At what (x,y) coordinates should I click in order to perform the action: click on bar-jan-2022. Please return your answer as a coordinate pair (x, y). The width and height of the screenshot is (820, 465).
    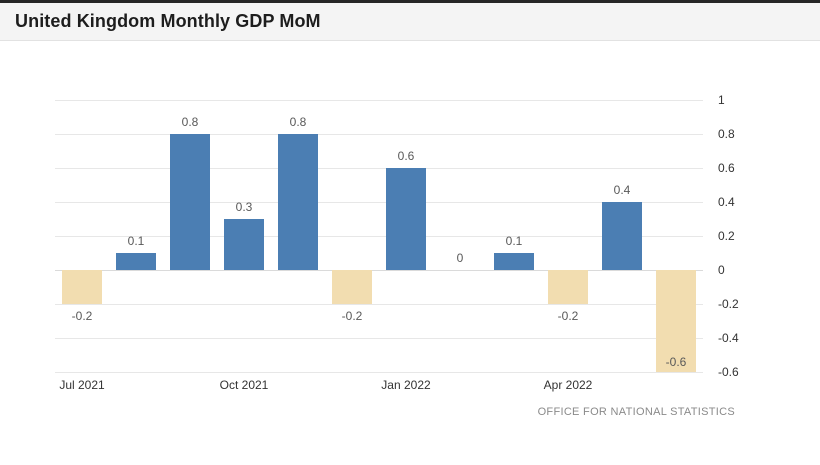
    Looking at the image, I should click on (406, 219).